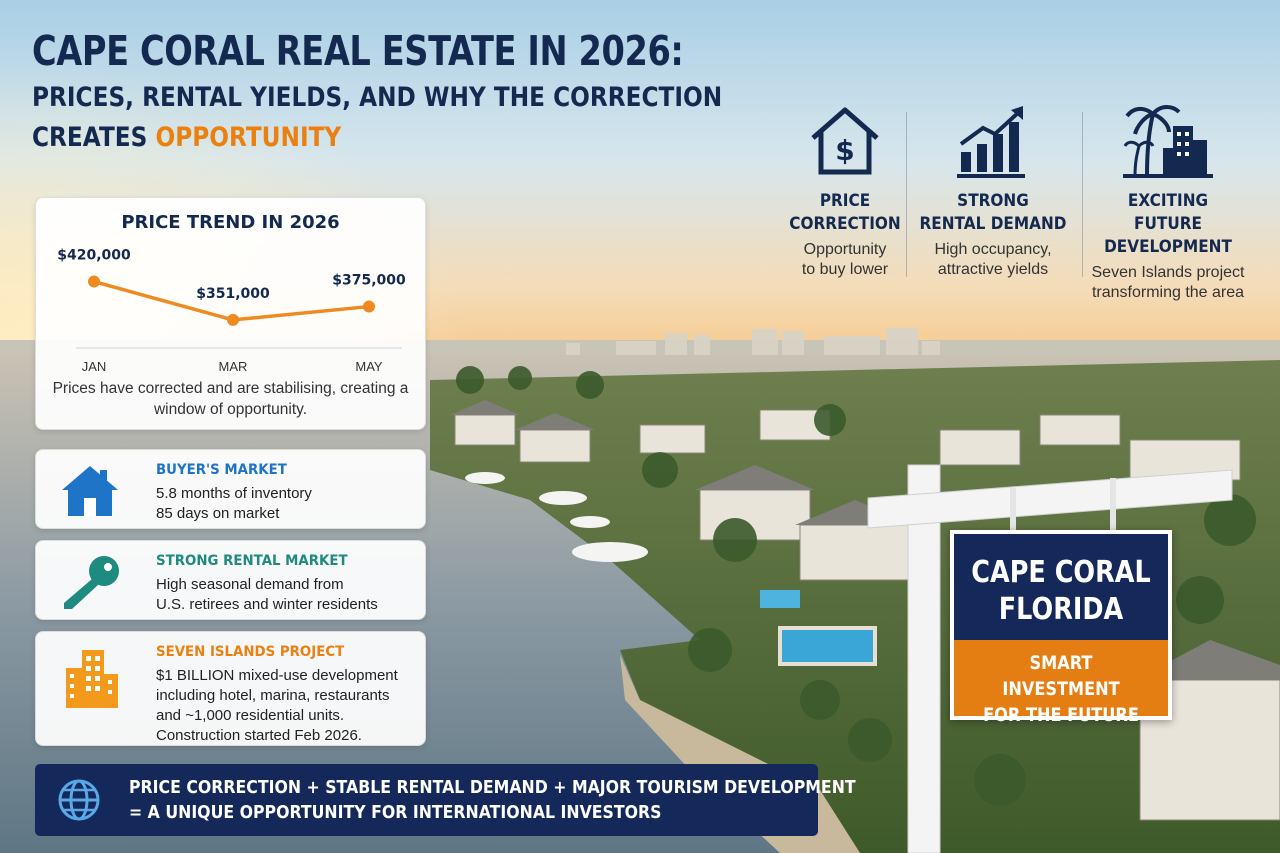 This screenshot has width=1280, height=853. What do you see at coordinates (233, 294) in the screenshot?
I see `data-label: $351,000` at bounding box center [233, 294].